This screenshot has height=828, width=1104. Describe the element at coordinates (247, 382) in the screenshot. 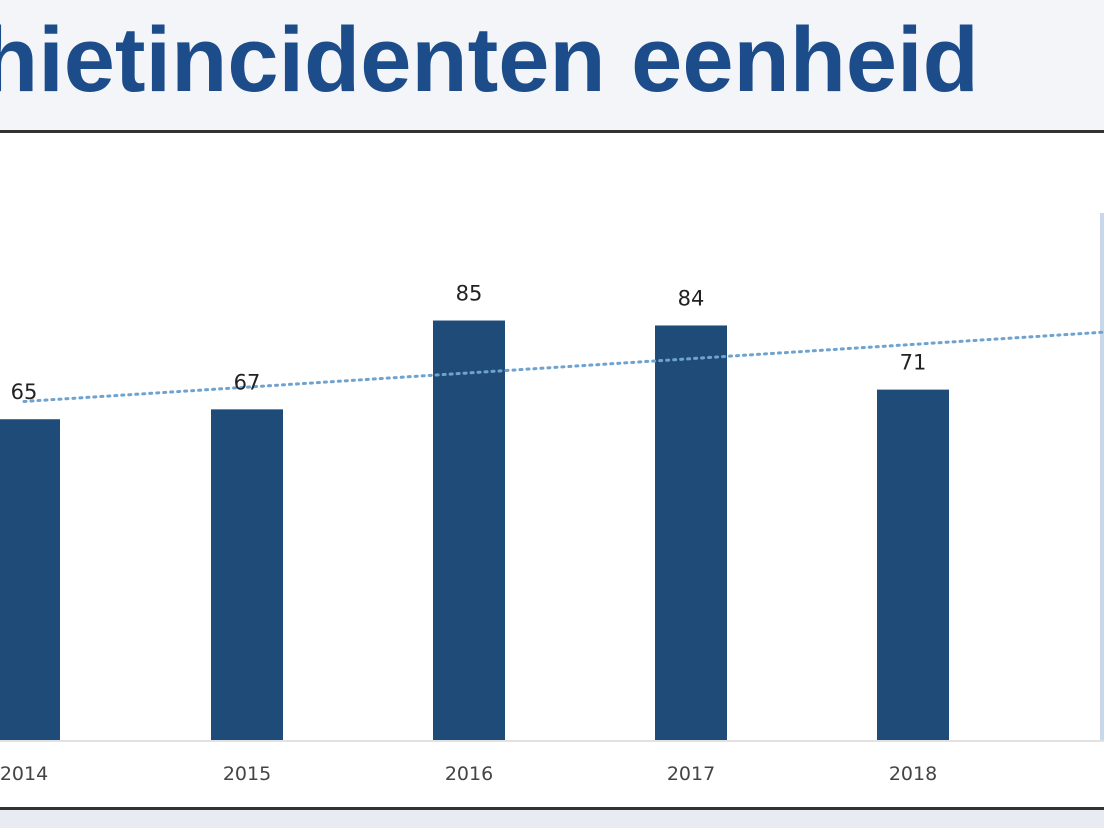

I see `data-label-2015: 67` at that location.